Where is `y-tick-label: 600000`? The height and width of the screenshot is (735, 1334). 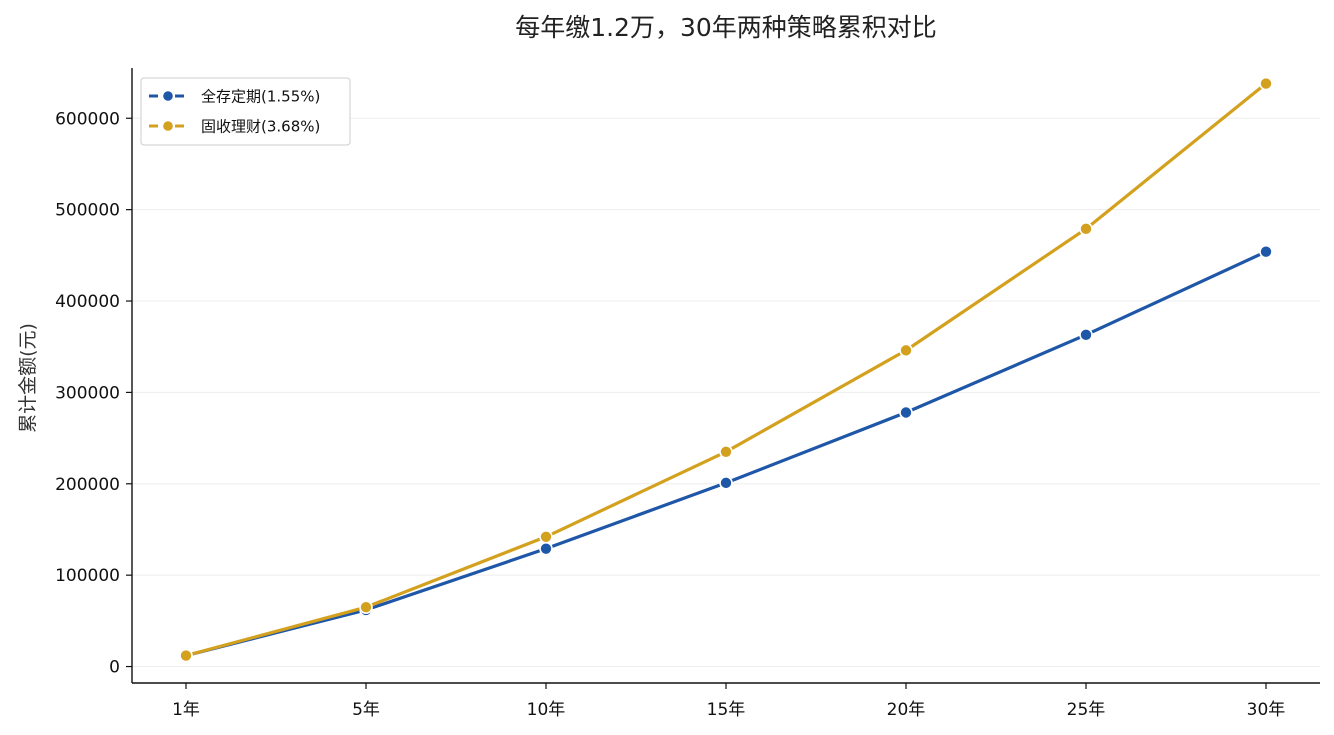 y-tick-label: 600000 is located at coordinates (87, 119).